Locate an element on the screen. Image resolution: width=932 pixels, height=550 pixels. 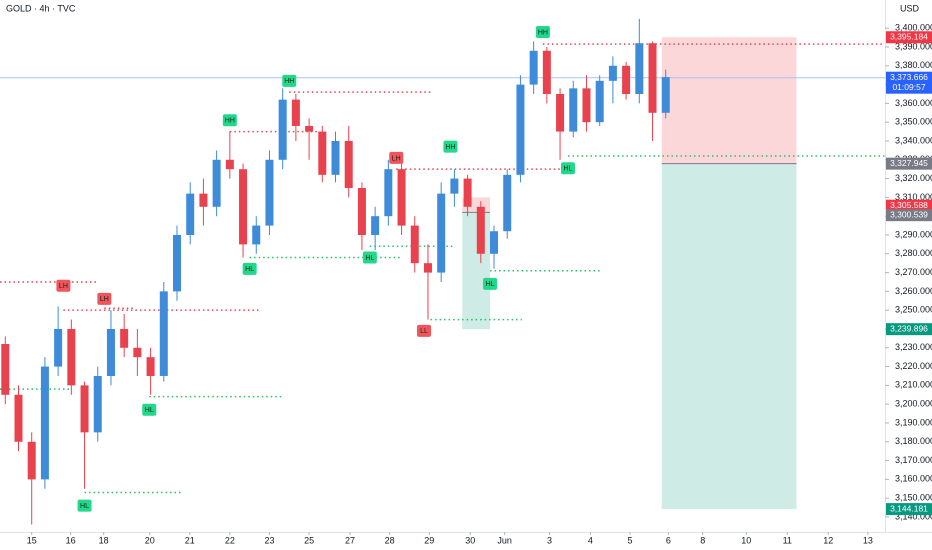
x-tick-label: 23 is located at coordinates (269, 540).